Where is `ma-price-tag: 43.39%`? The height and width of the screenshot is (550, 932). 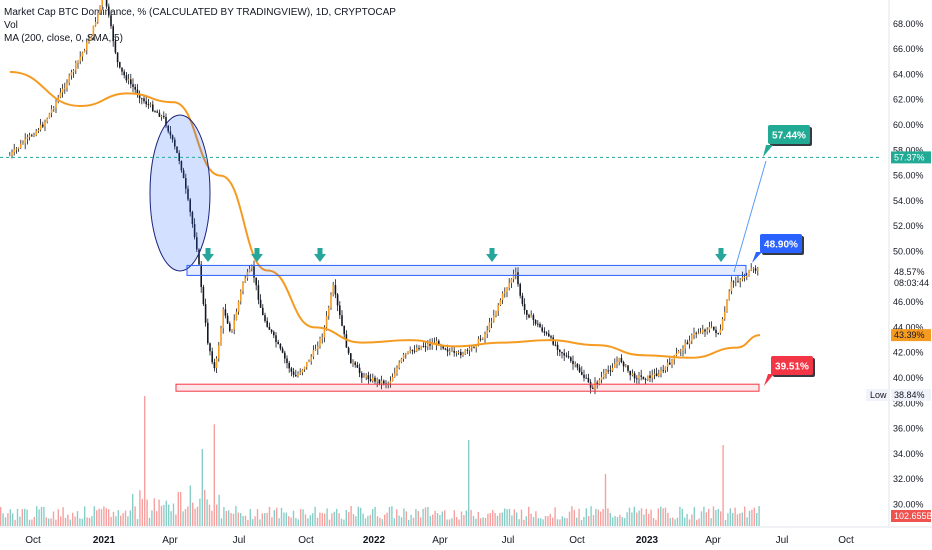
ma-price-tag: 43.39% is located at coordinates (911, 335).